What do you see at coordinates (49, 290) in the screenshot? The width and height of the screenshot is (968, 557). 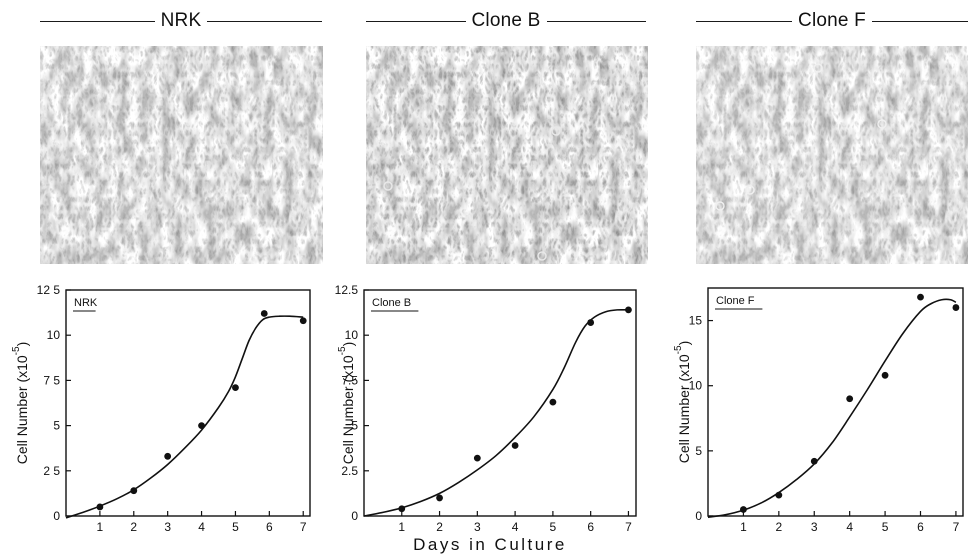 I see `y-tick-label: 12 5` at bounding box center [49, 290].